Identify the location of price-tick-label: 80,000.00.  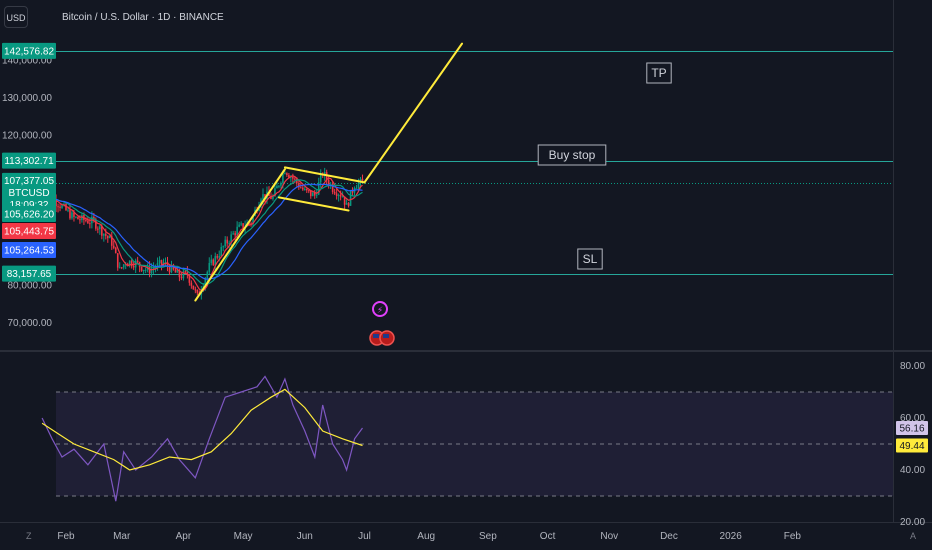
(30, 286).